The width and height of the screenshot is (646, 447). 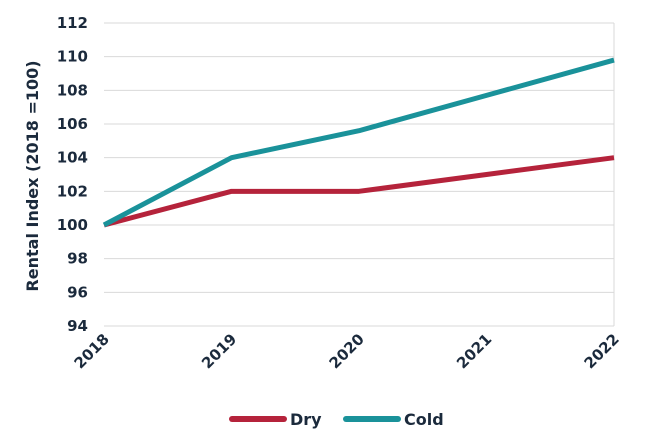 What do you see at coordinates (336, 419) in the screenshot?
I see `legend: Dry Cold` at bounding box center [336, 419].